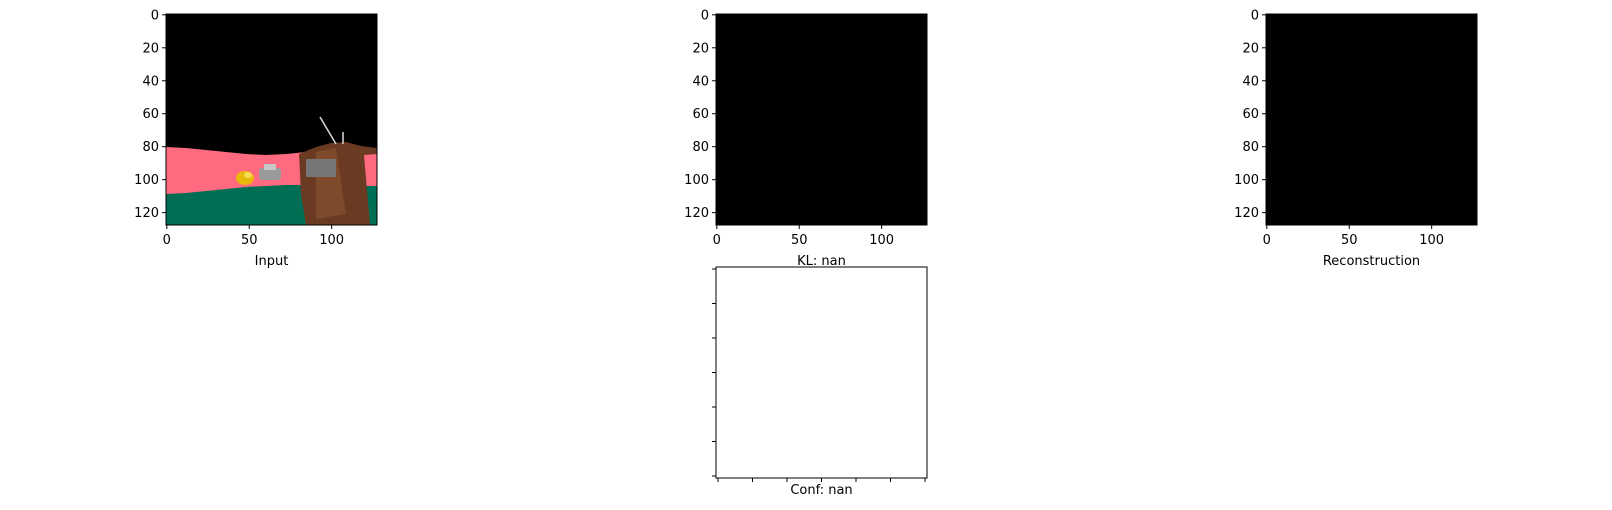 The height and width of the screenshot is (510, 1612). What do you see at coordinates (155, 15) in the screenshot?
I see `input-ytick-label: 0` at bounding box center [155, 15].